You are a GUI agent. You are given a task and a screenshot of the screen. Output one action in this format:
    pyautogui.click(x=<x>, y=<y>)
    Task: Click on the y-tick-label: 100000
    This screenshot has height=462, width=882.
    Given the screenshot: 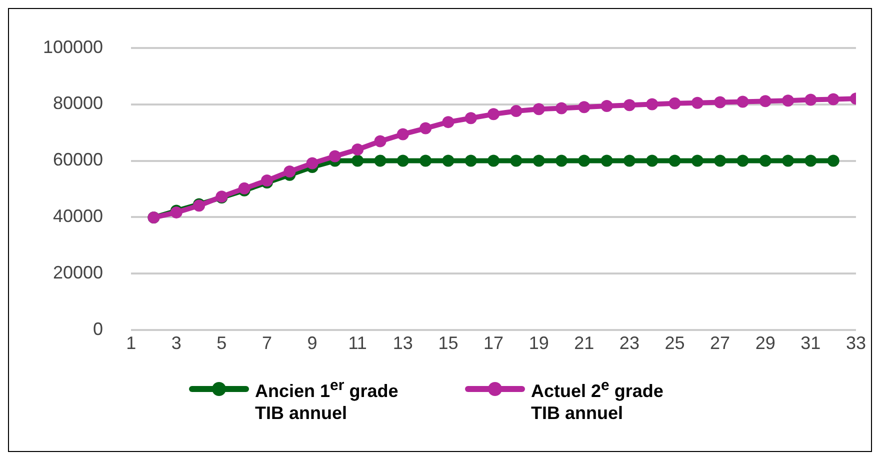 What is the action you would take?
    pyautogui.click(x=73, y=46)
    